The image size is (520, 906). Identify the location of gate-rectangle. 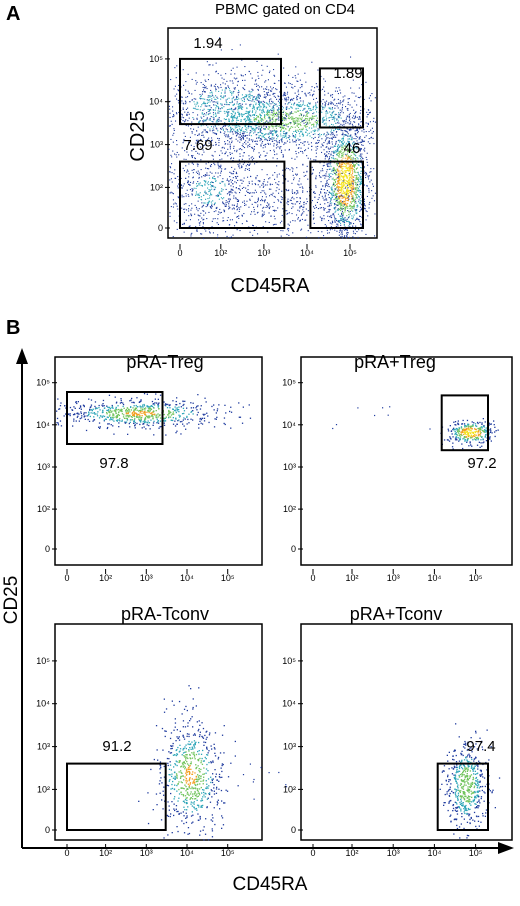
(341, 98).